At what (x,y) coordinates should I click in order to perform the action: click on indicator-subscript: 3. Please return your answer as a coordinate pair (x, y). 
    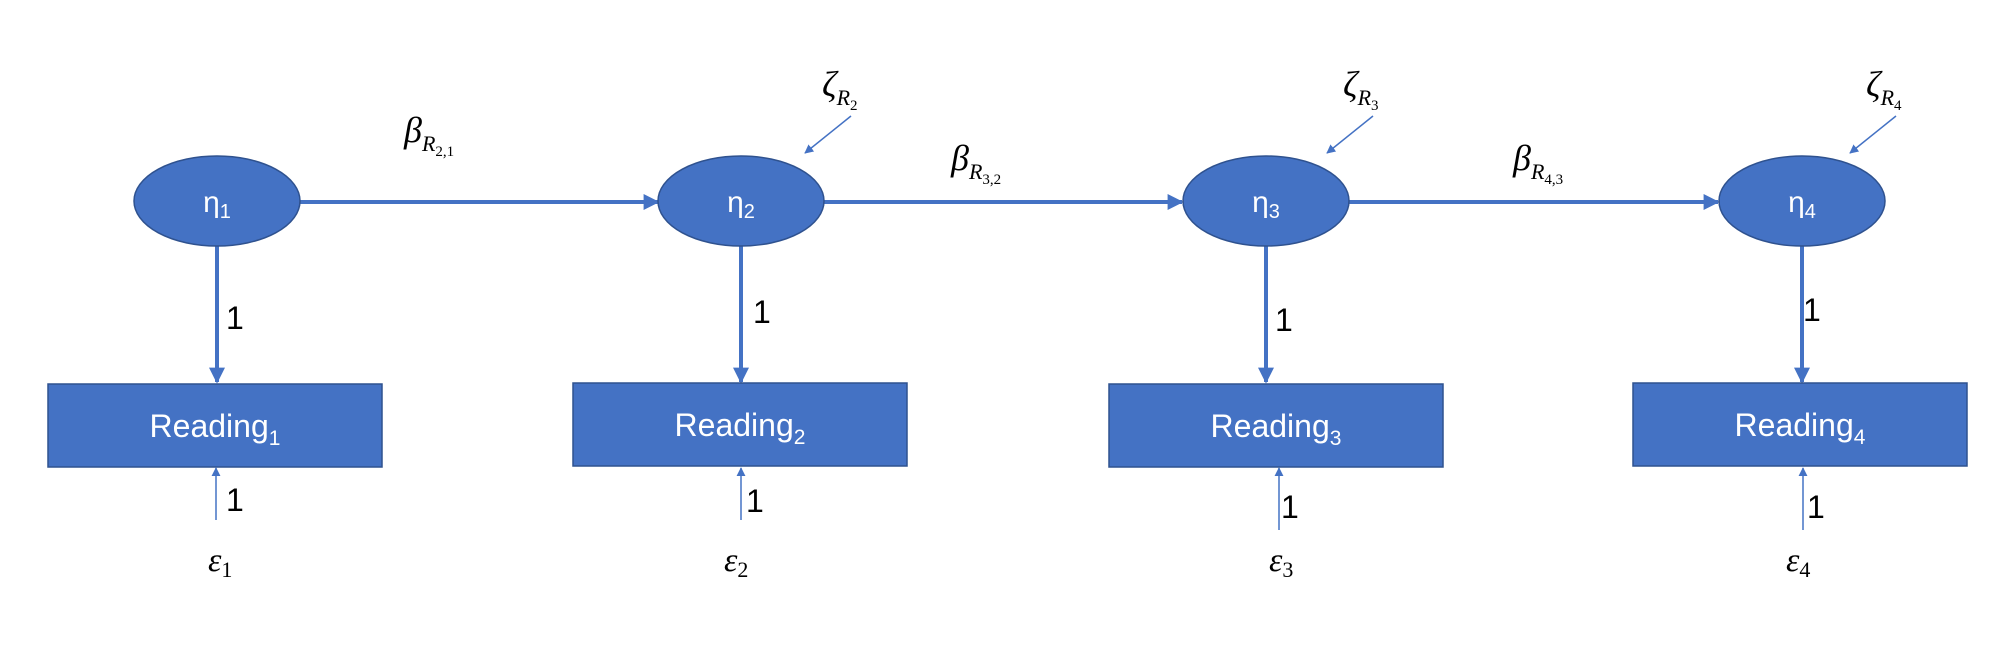
    Looking at the image, I should click on (1336, 438).